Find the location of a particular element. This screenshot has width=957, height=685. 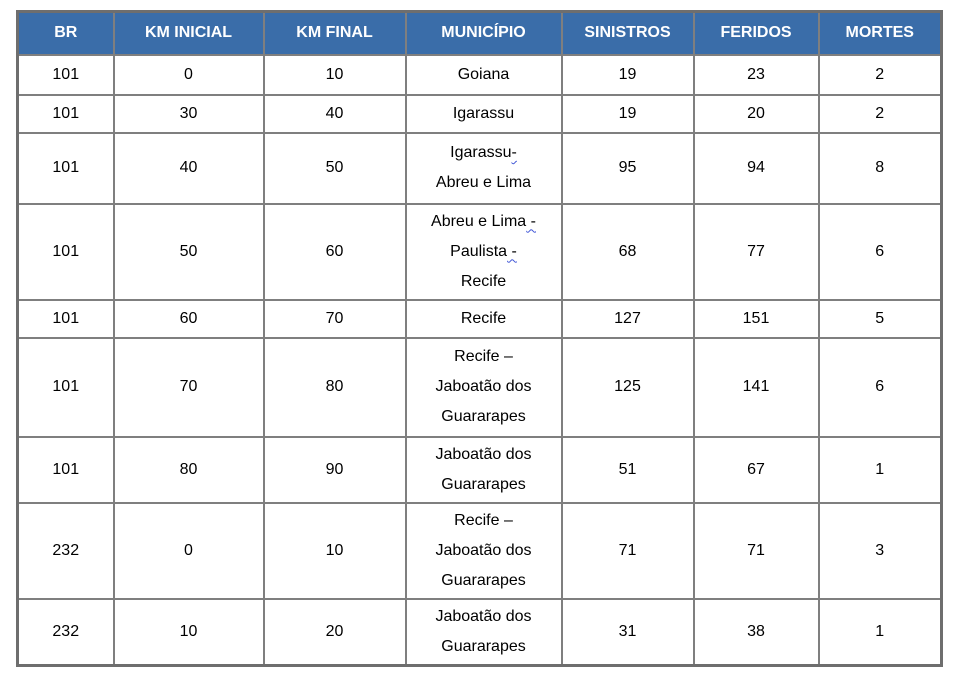

cell-km_inicial: 50 is located at coordinates (188, 251).